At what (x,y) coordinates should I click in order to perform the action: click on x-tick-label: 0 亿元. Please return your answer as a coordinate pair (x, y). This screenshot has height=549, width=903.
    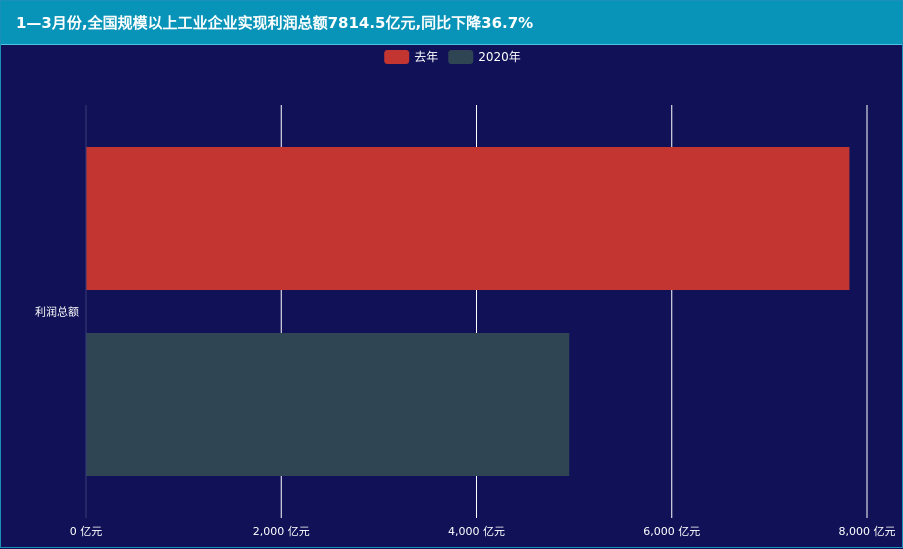
    Looking at the image, I should click on (86, 531).